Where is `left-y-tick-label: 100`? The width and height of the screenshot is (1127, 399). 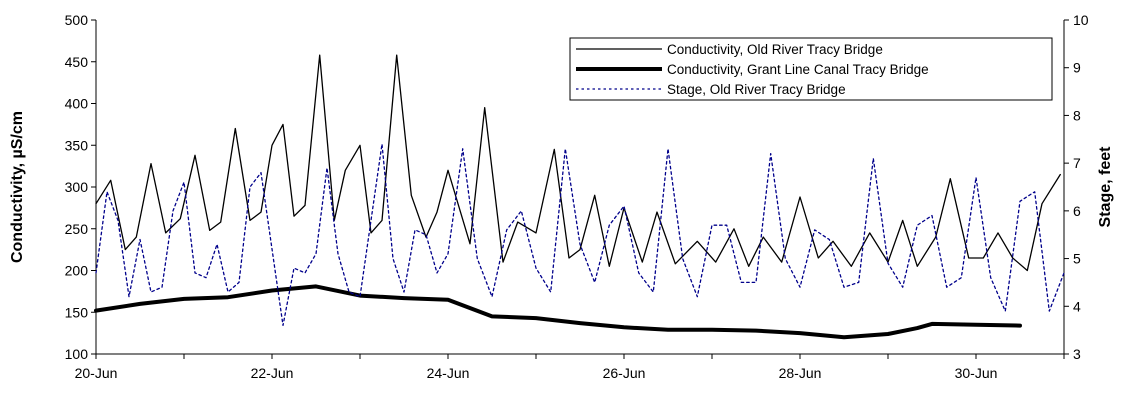
left-y-tick-label: 100 is located at coordinates (77, 354).